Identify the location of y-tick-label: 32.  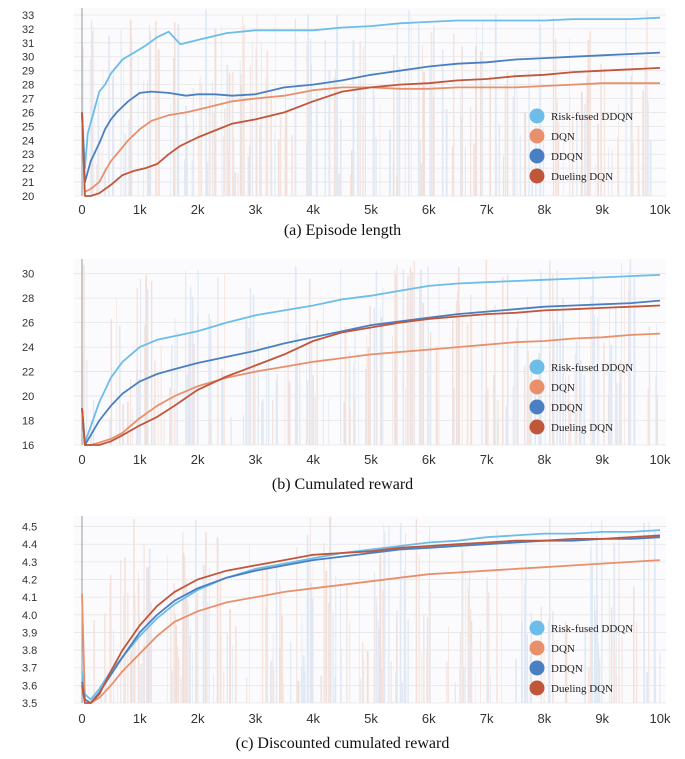
(28, 30).